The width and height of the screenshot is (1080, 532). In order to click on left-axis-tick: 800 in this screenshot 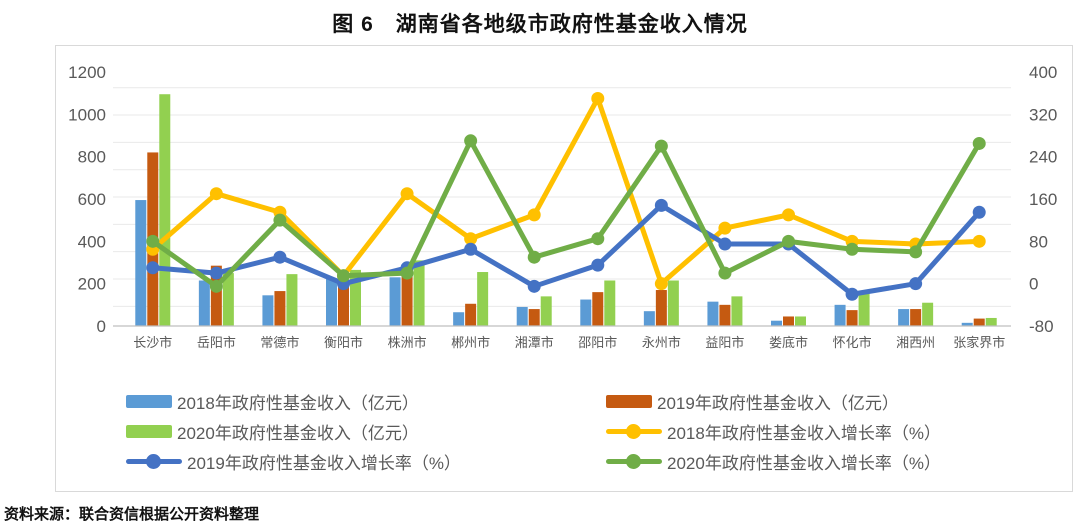, I will do `click(92, 157)`.